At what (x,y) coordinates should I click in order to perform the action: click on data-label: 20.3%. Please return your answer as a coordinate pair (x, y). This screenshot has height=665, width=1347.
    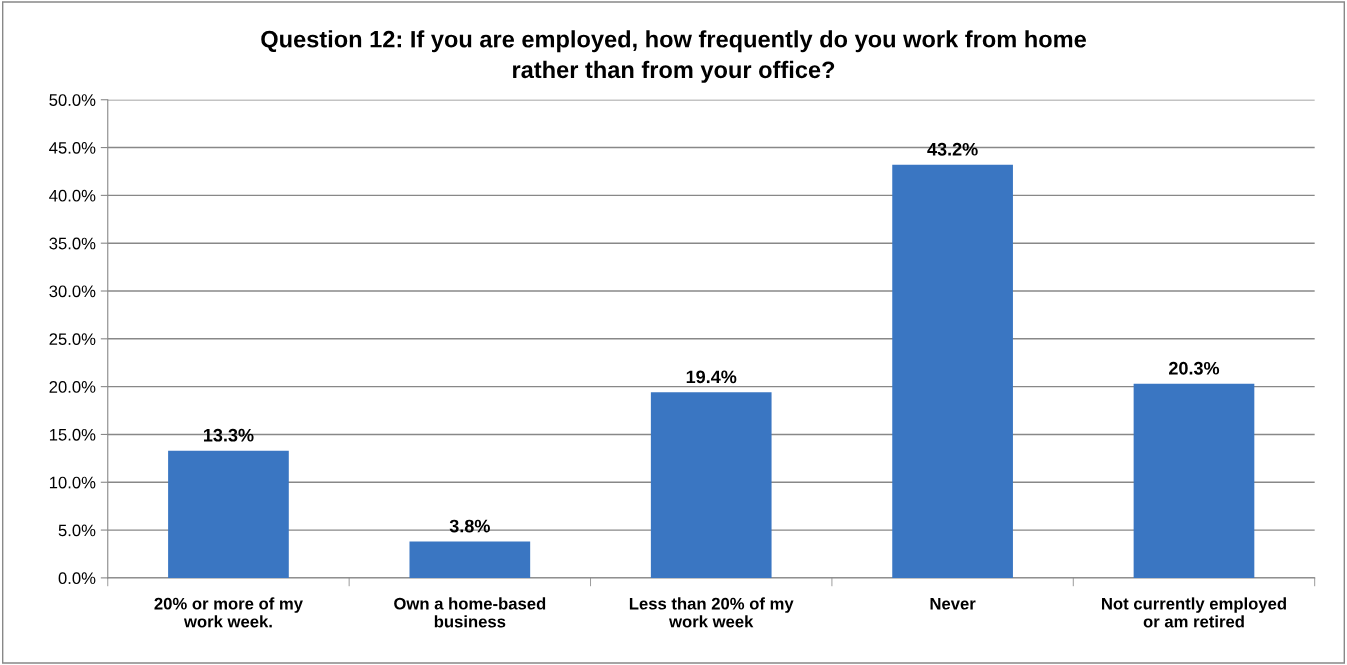
    Looking at the image, I should click on (1194, 368).